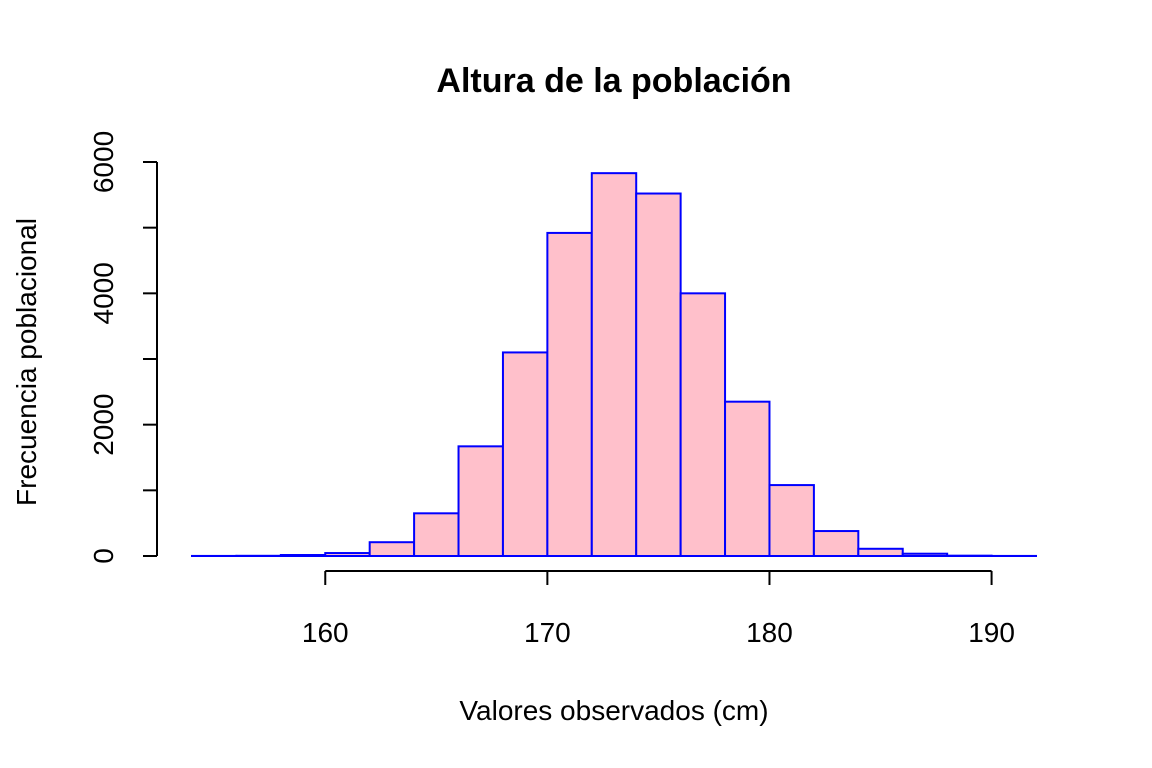  Describe the element at coordinates (613, 81) in the screenshot. I see `chart-title: Altura de la población` at that location.